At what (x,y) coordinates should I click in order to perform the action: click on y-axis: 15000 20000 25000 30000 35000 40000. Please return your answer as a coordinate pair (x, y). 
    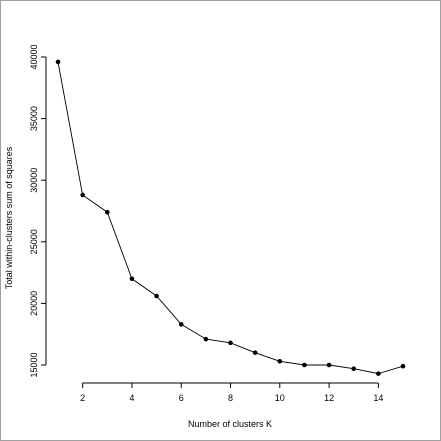
    Looking at the image, I should click on (38, 211).